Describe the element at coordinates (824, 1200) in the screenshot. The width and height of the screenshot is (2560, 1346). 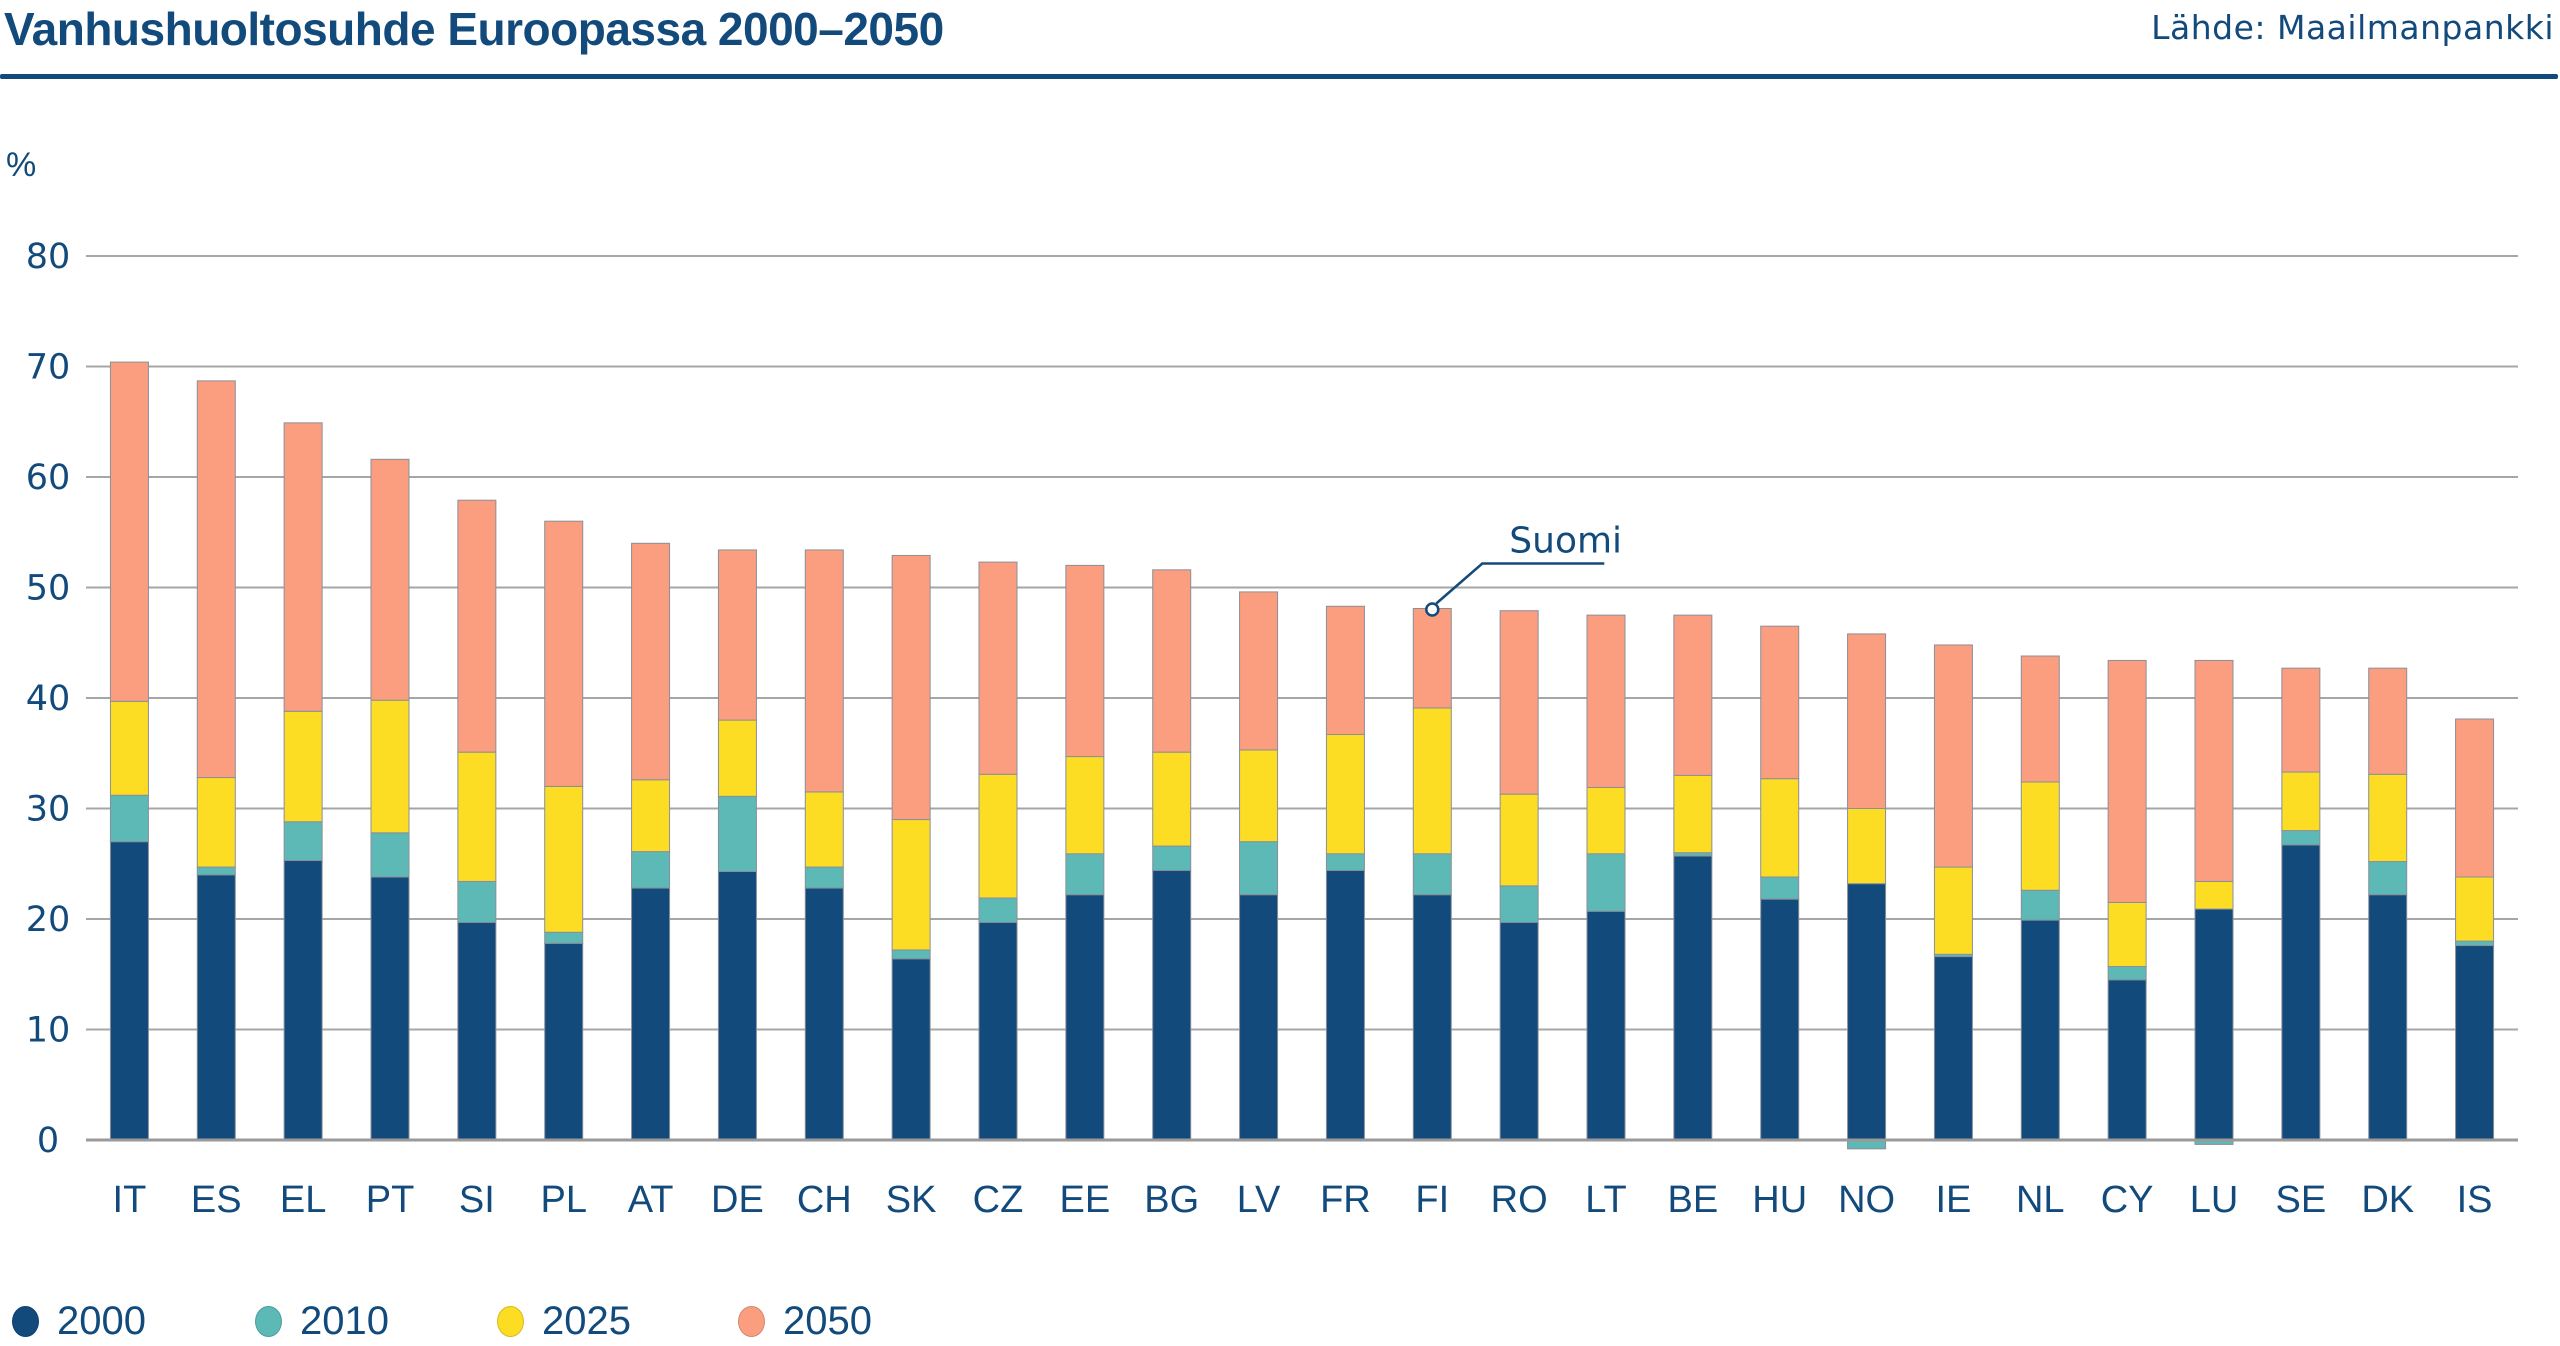
I see `x-tick-label: CH` at that location.